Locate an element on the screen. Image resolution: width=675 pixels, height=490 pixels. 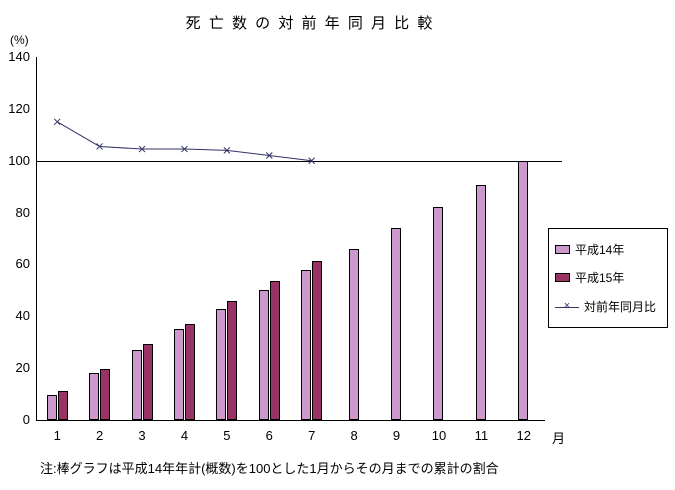
x-marker-icon: × is located at coordinates (567, 305).